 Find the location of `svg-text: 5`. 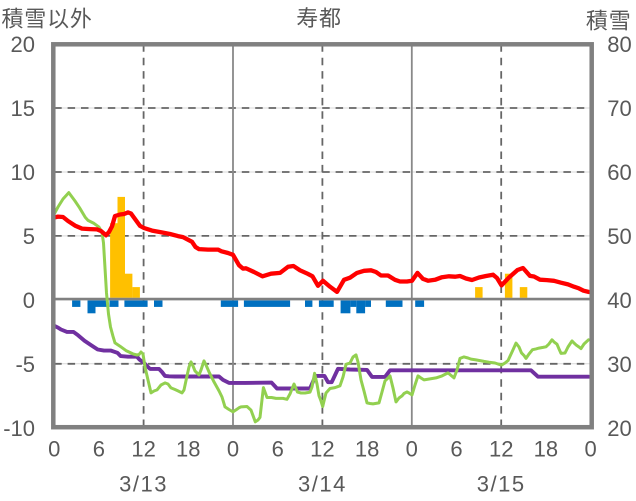

svg-text: 5 is located at coordinates (29, 236).